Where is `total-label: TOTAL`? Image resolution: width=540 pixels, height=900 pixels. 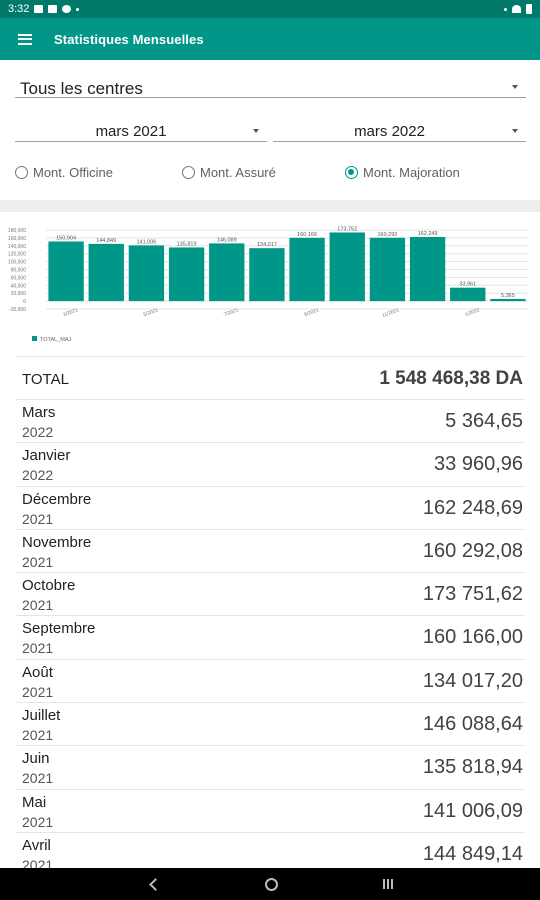 total-label: TOTAL is located at coordinates (45, 379).